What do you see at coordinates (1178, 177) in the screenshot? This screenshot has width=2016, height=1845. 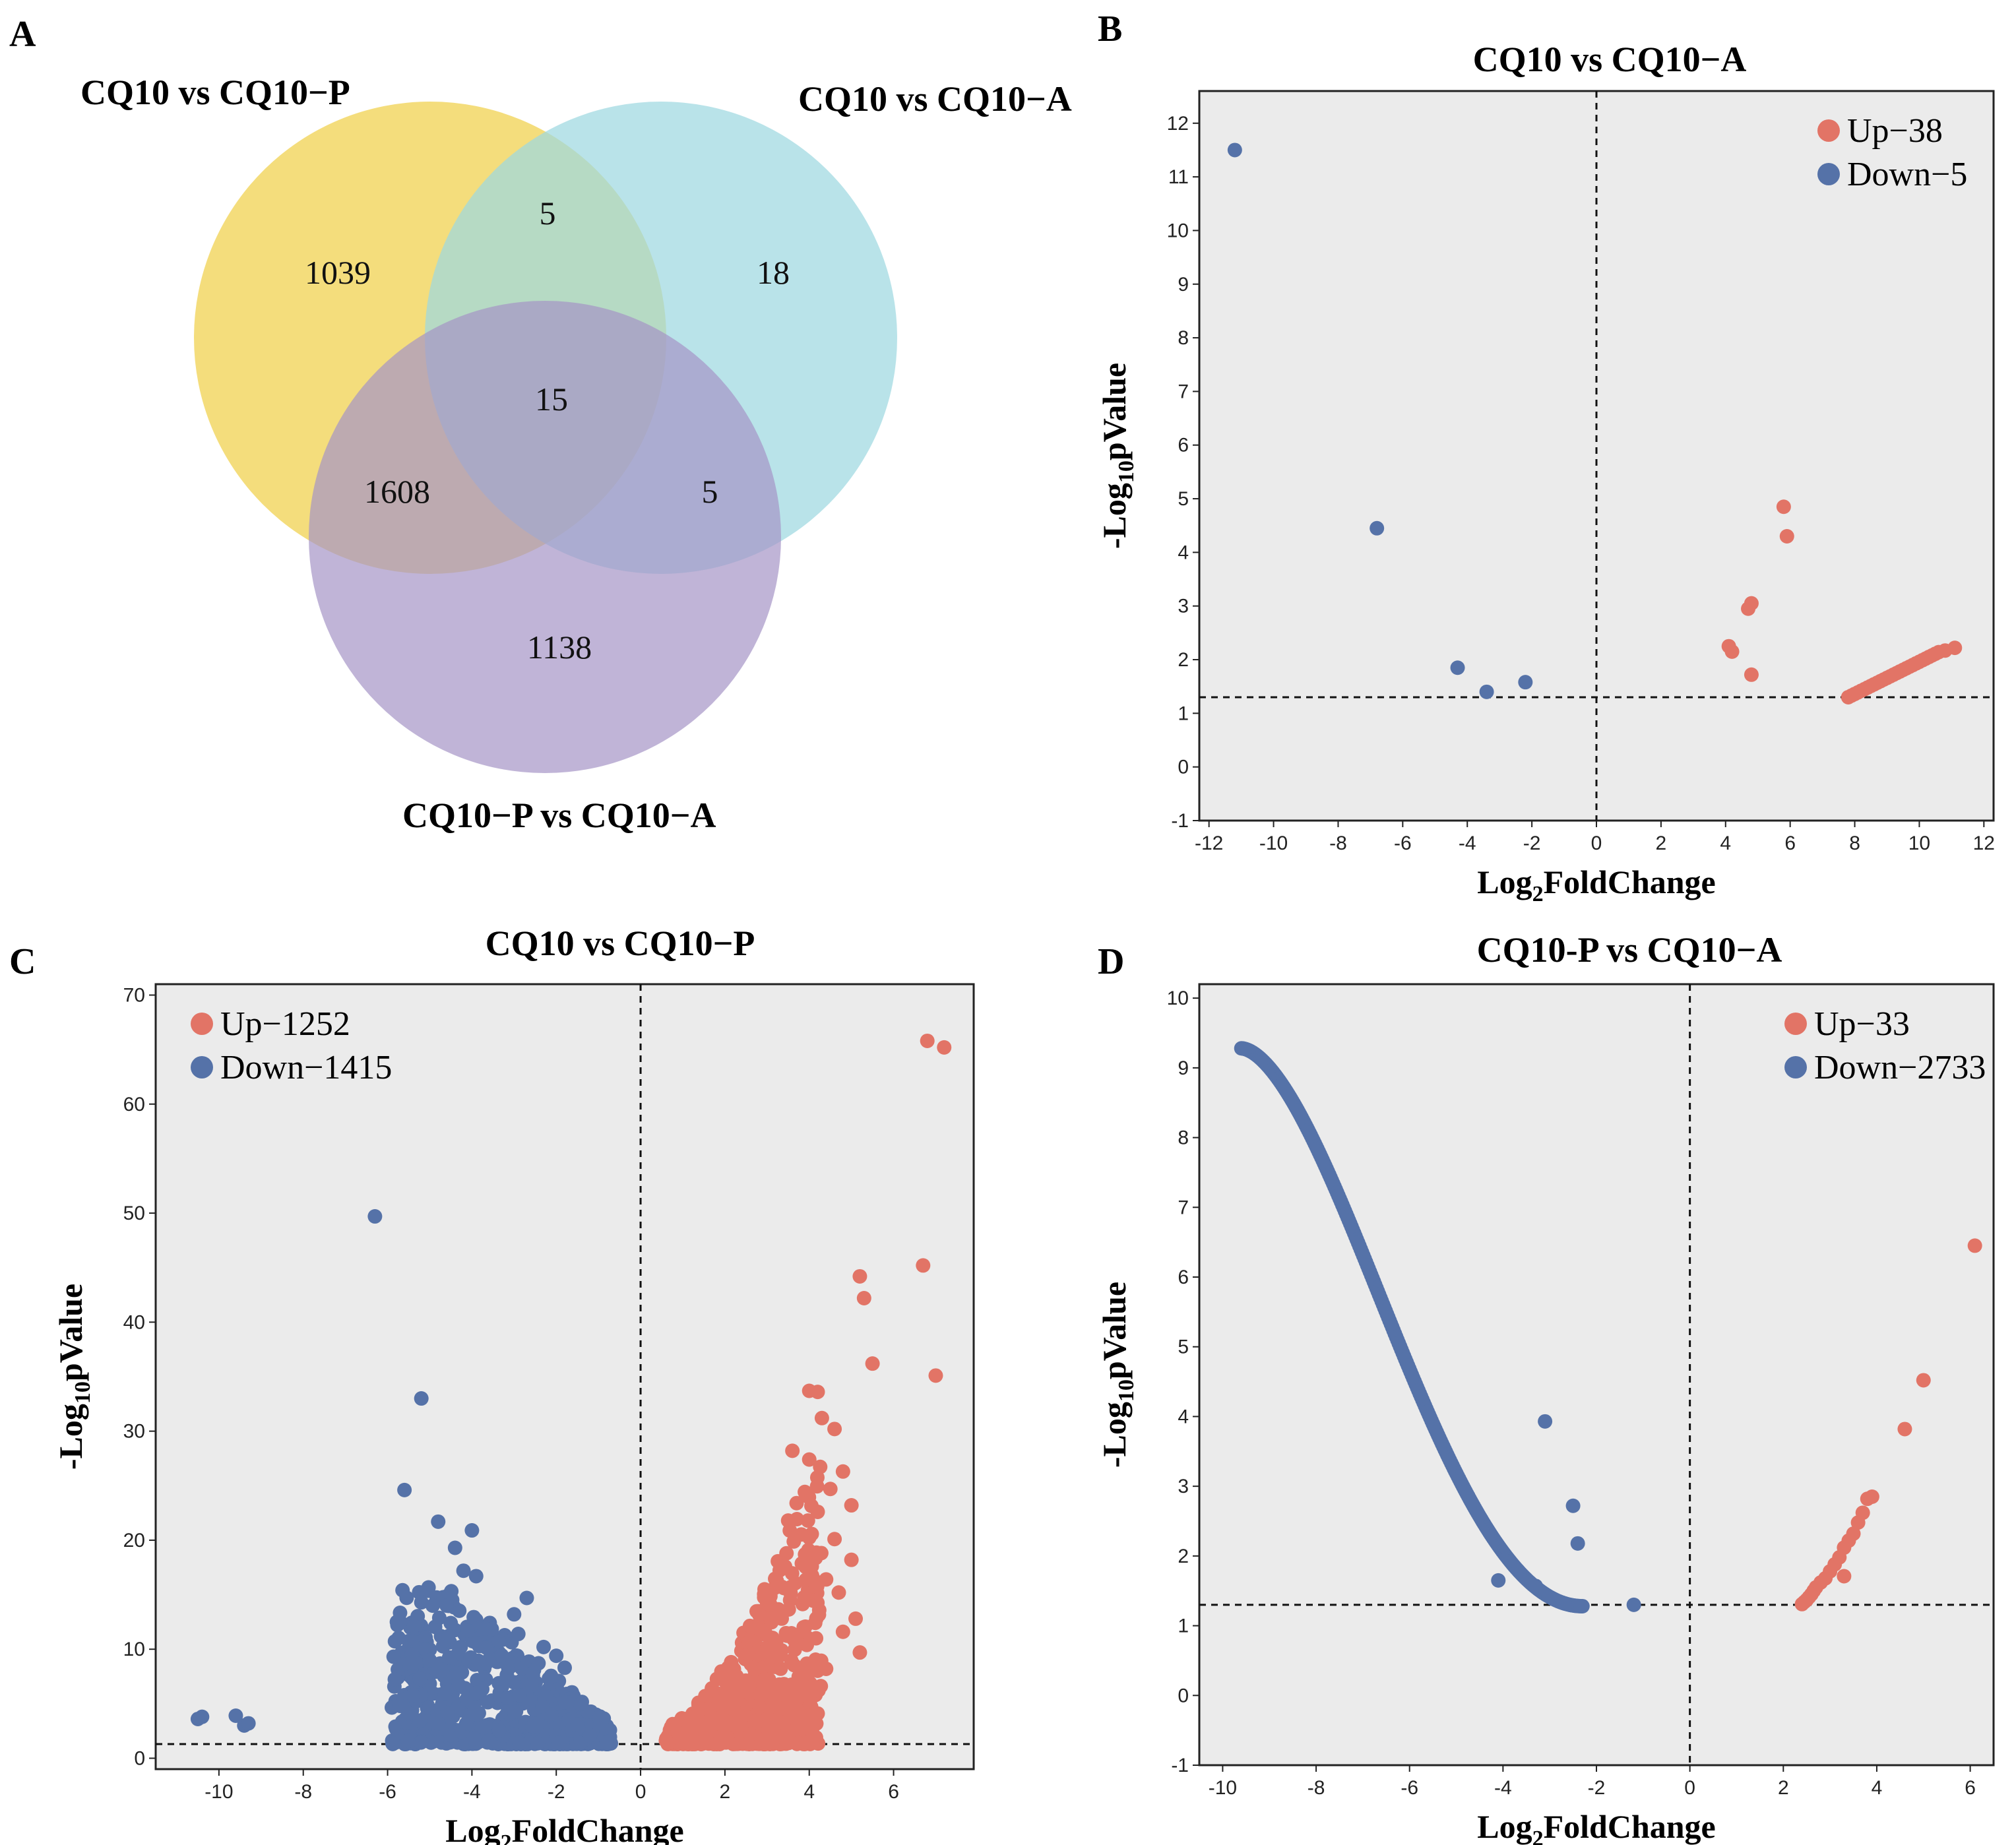 I see `y-tick-label: 11` at bounding box center [1178, 177].